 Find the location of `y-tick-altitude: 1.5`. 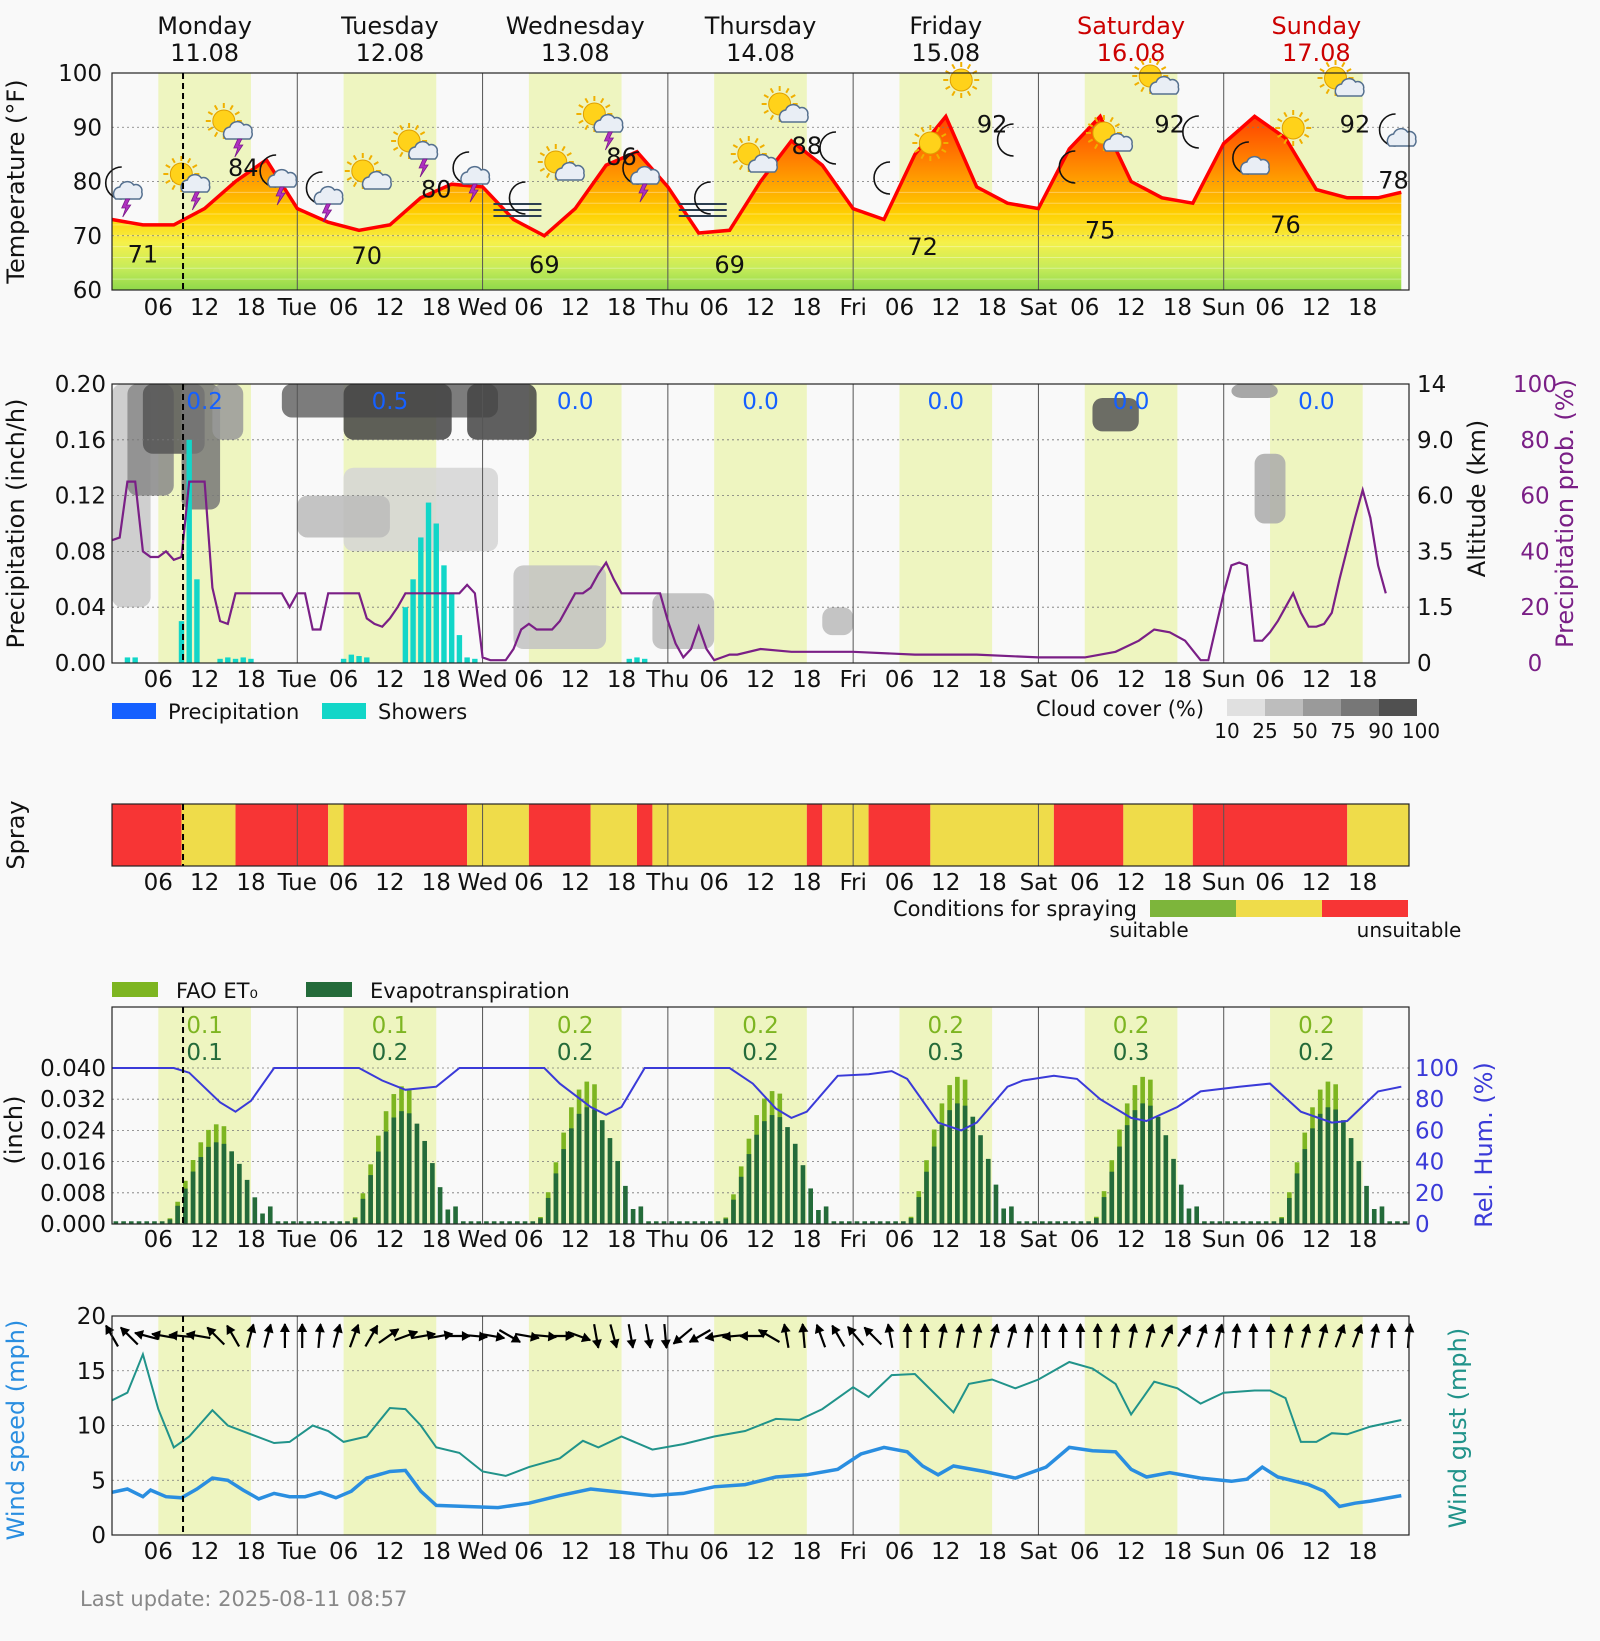

y-tick-altitude: 1.5 is located at coordinates (1435, 608).